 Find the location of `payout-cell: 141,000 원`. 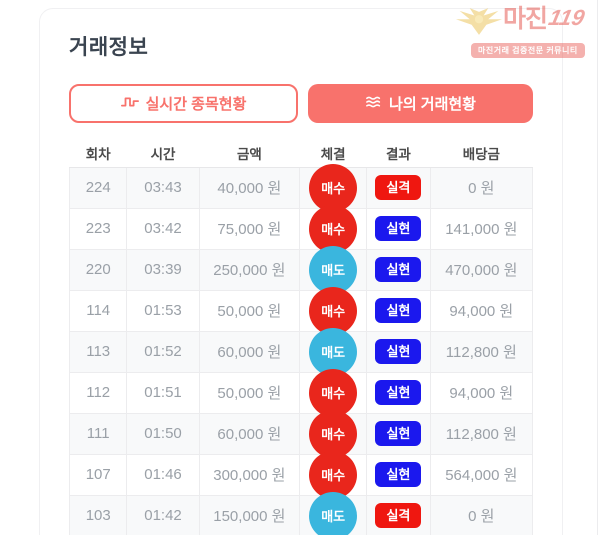

payout-cell: 141,000 원 is located at coordinates (481, 228).